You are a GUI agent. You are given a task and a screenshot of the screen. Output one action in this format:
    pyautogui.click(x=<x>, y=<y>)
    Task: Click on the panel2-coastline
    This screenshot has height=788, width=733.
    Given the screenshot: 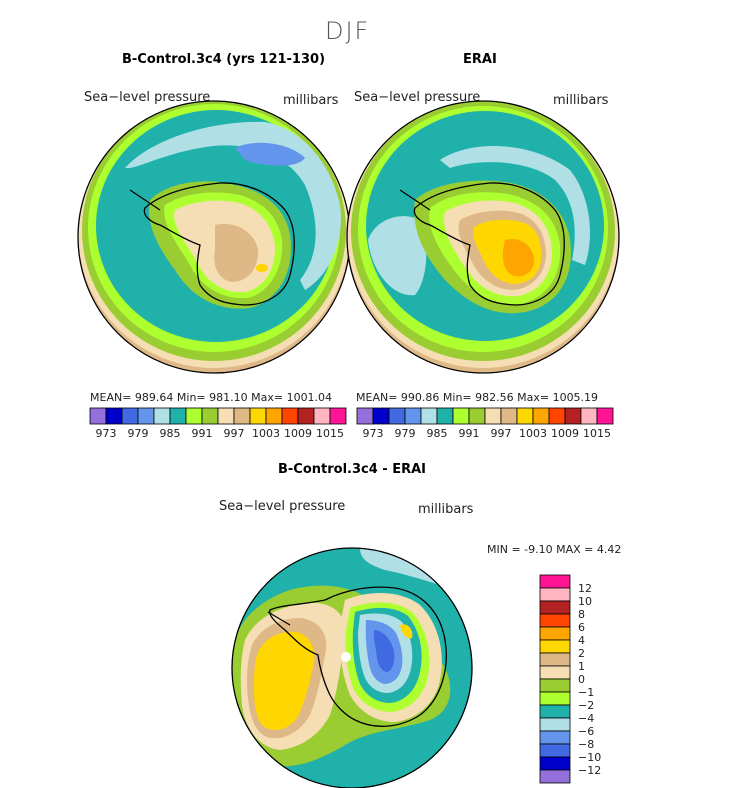 What is the action you would take?
    pyautogui.click(x=489, y=244)
    